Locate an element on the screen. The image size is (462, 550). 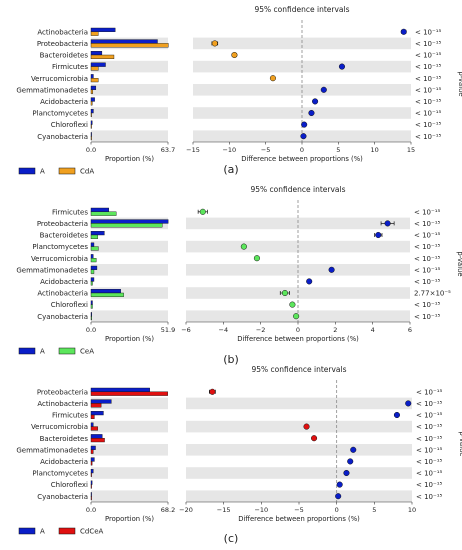
legend-label: CeA is located at coordinates (87, 352).